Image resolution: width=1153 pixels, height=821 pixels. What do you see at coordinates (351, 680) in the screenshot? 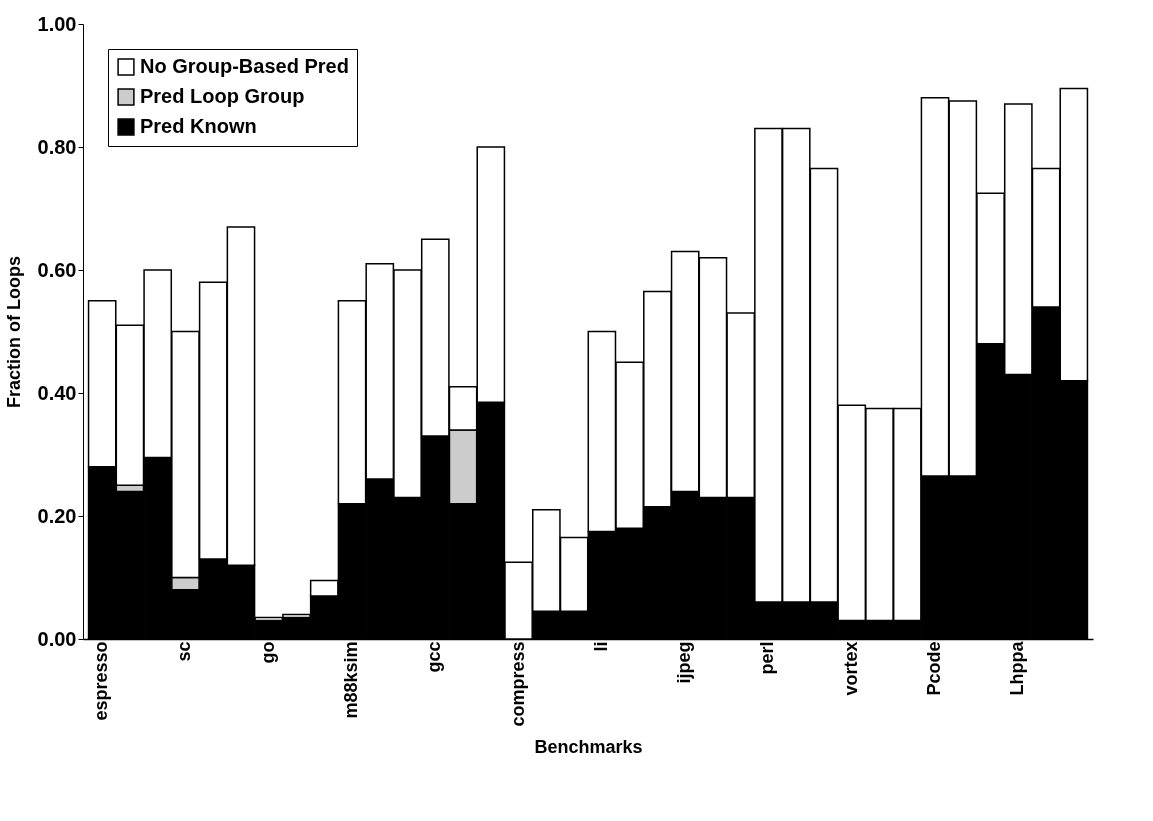
I see `x-tick-label: m88ksim` at bounding box center [351, 680].